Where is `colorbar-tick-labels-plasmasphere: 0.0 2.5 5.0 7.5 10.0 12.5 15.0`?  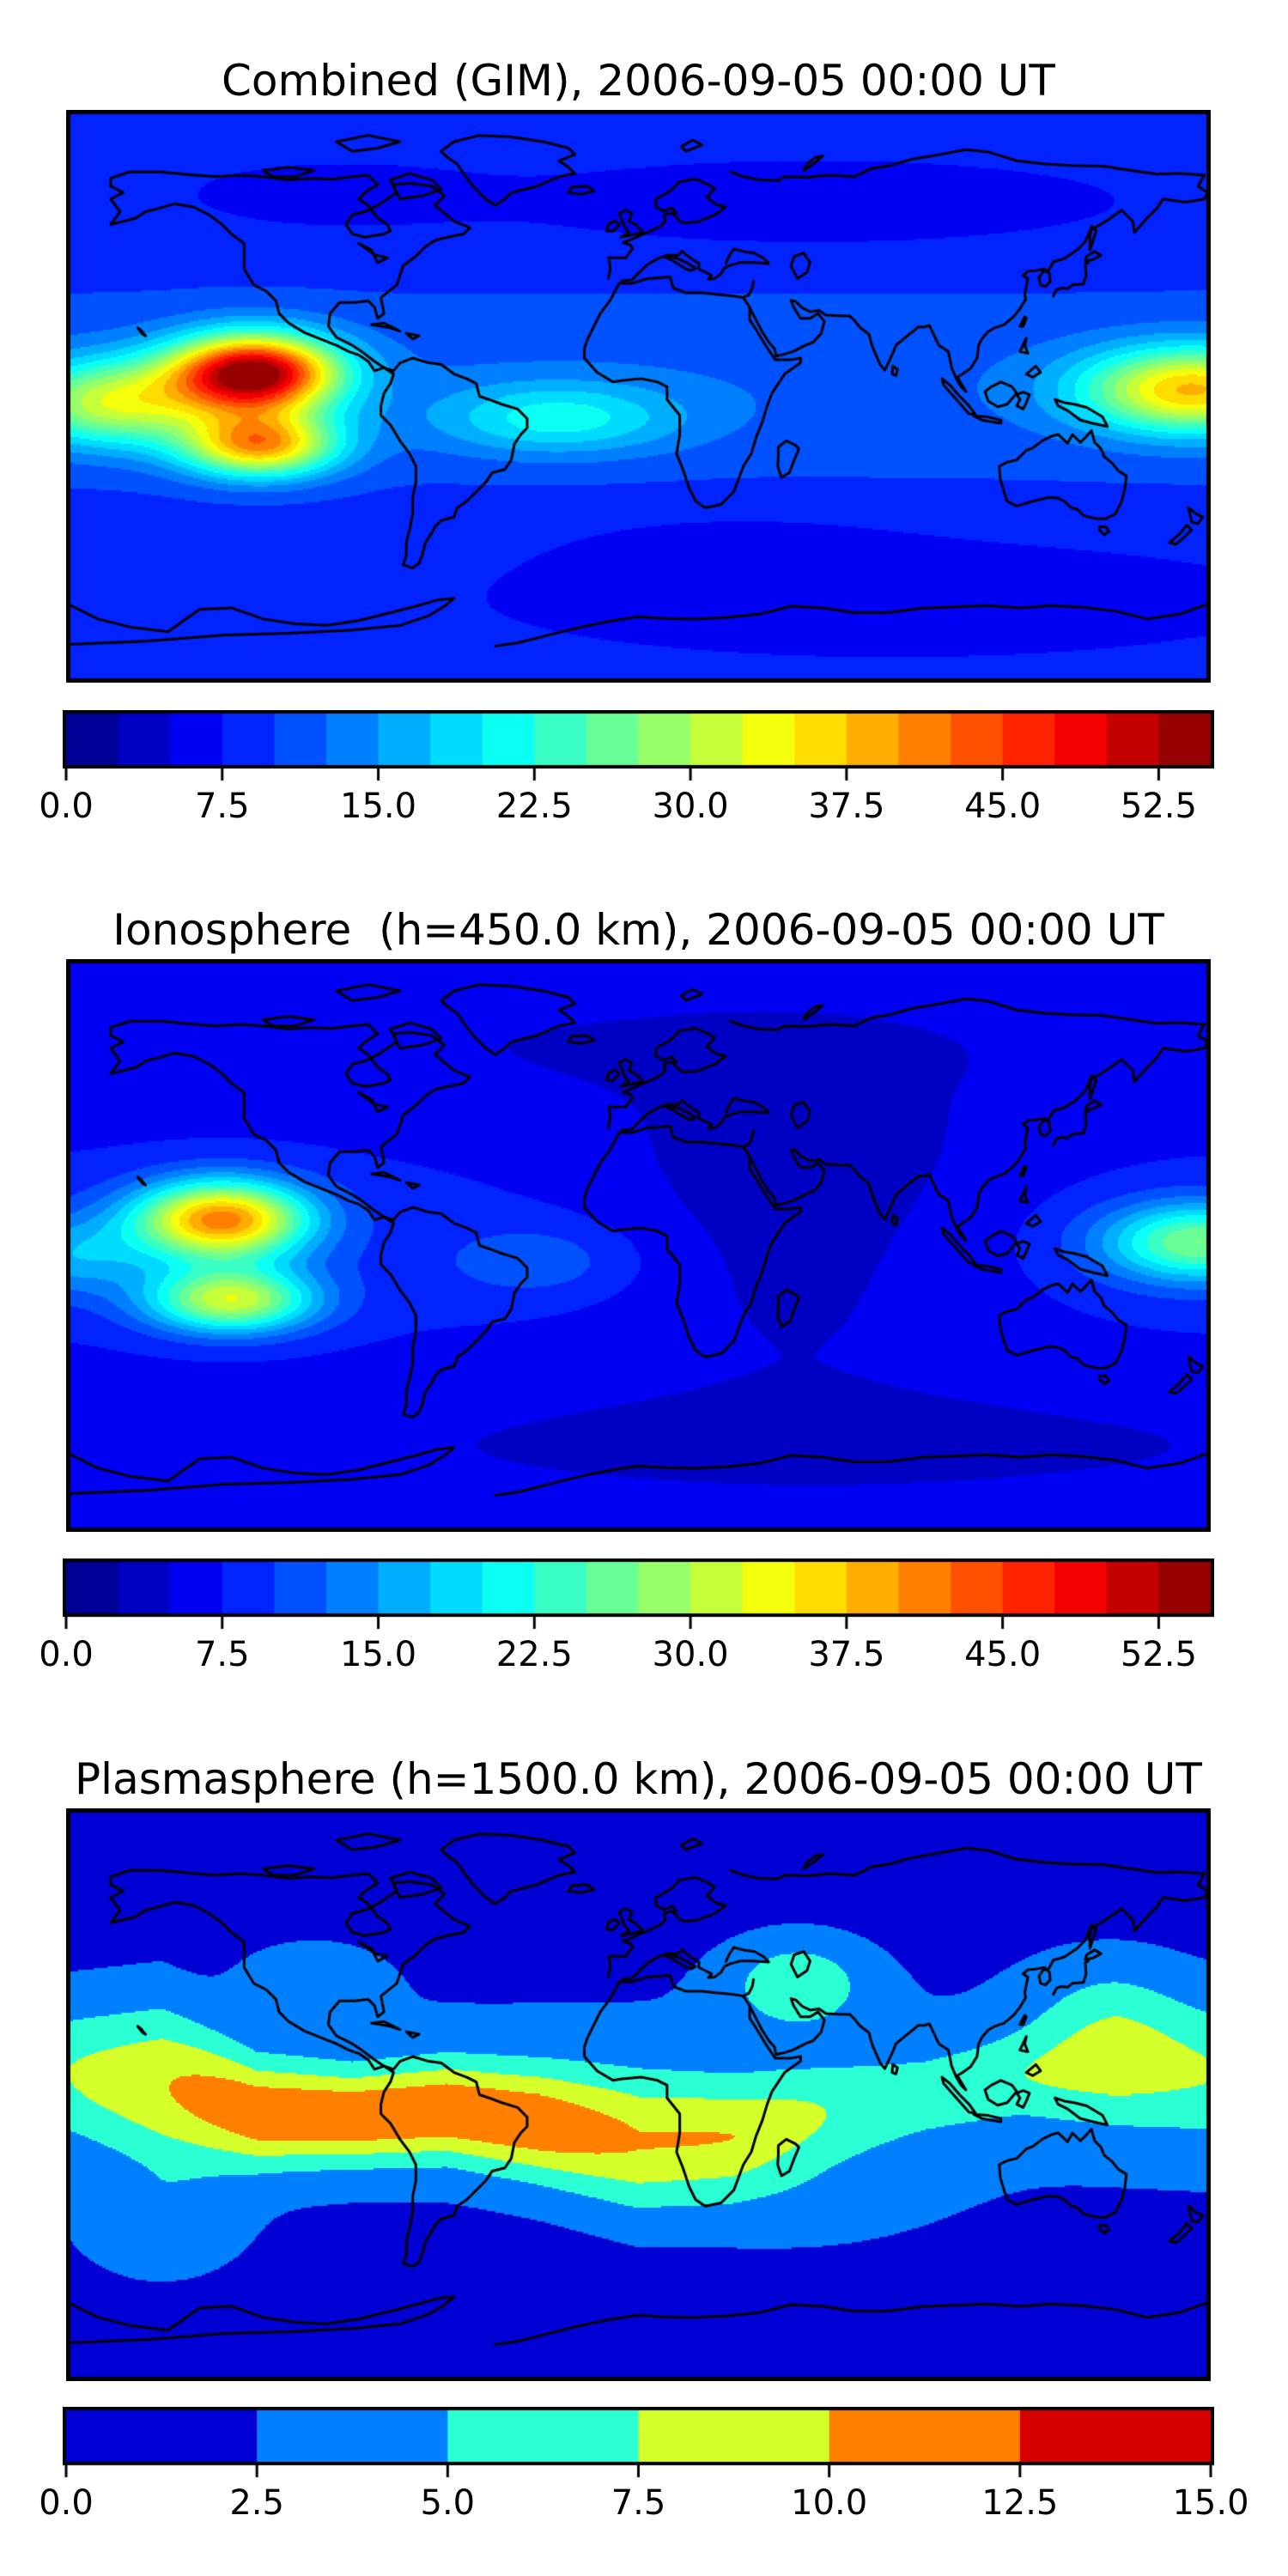 colorbar-tick-labels-plasmasphere: 0.0 2.5 5.0 7.5 10.0 12.5 15.0 is located at coordinates (644, 2505).